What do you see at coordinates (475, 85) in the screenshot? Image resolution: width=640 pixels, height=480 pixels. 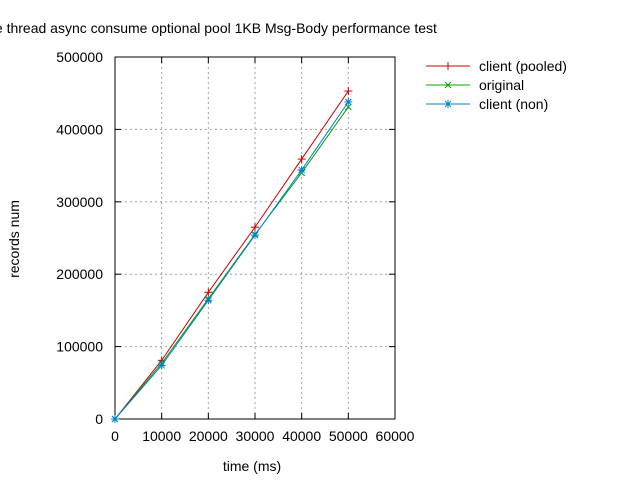 I see `legend-item: original` at bounding box center [475, 85].